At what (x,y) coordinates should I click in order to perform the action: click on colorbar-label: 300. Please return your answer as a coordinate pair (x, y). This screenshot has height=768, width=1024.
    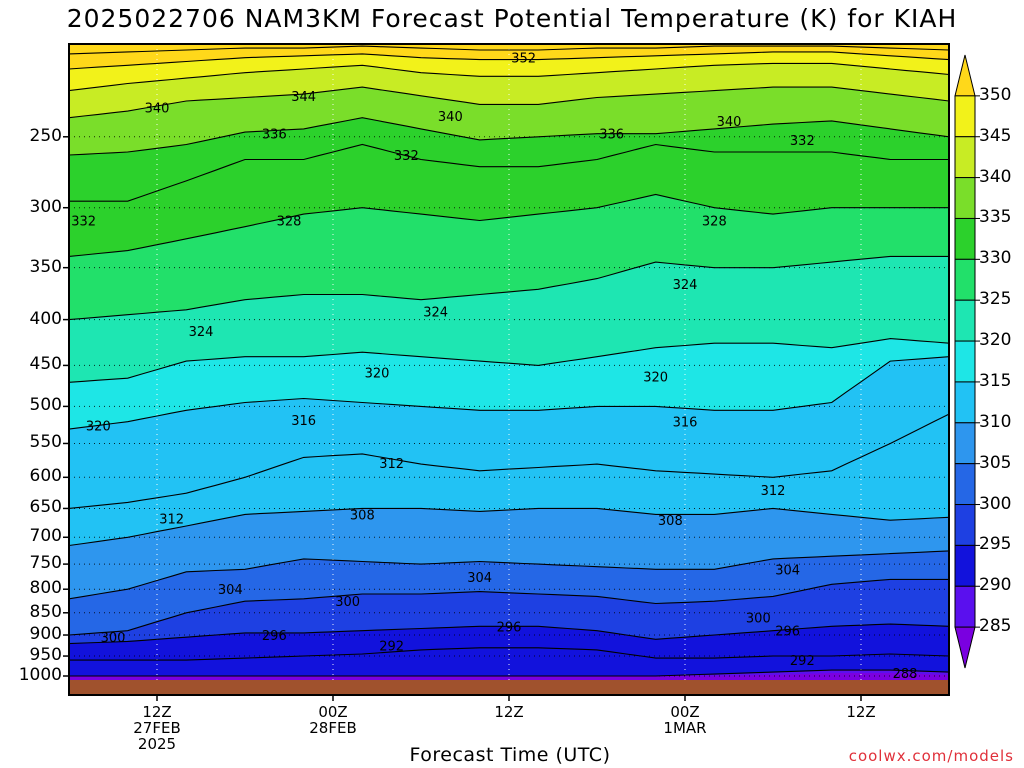
    Looking at the image, I should click on (995, 503).